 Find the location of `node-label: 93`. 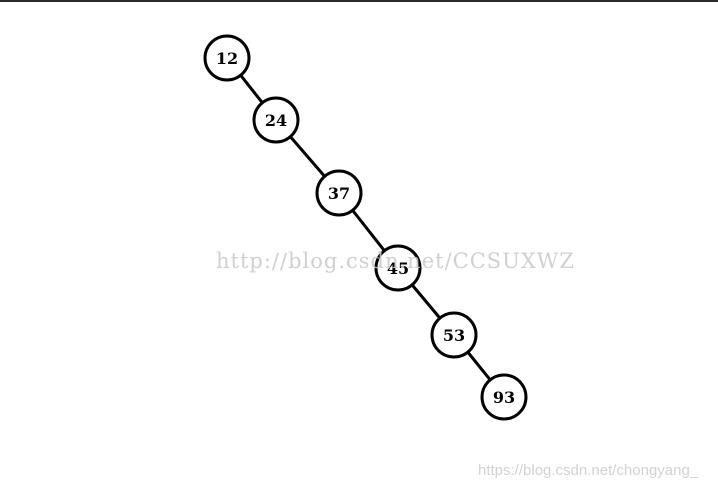

node-label: 93 is located at coordinates (504, 397).